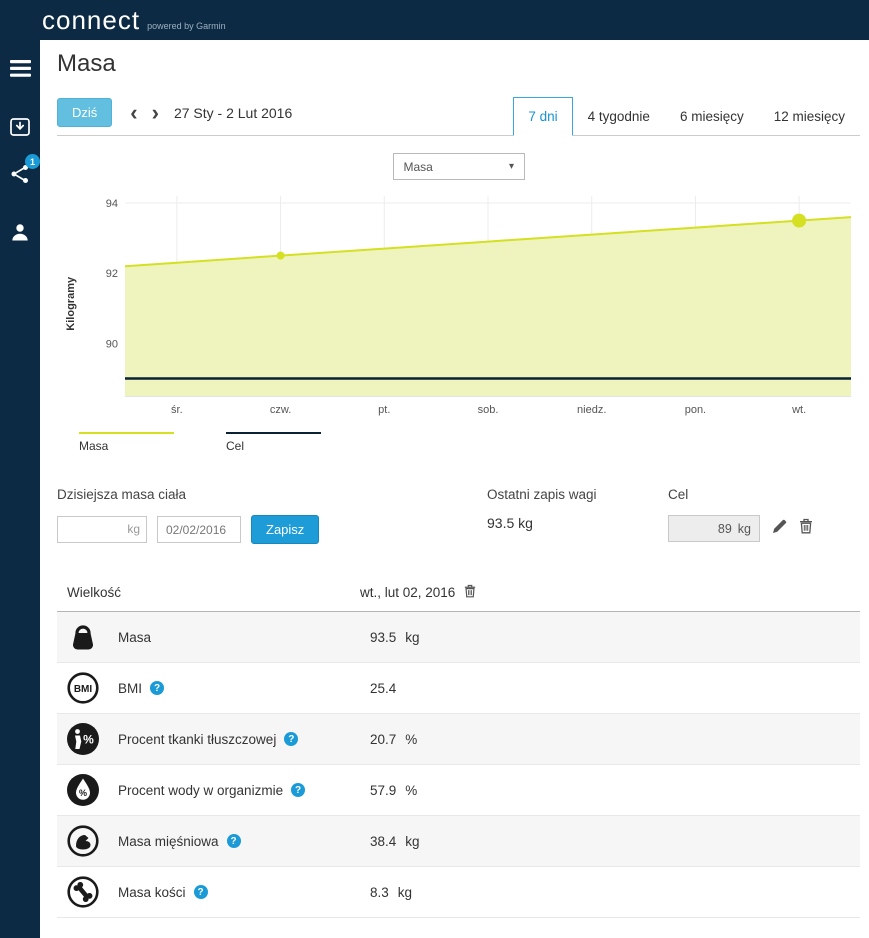 The height and width of the screenshot is (938, 869). I want to click on date-input, so click(199, 529).